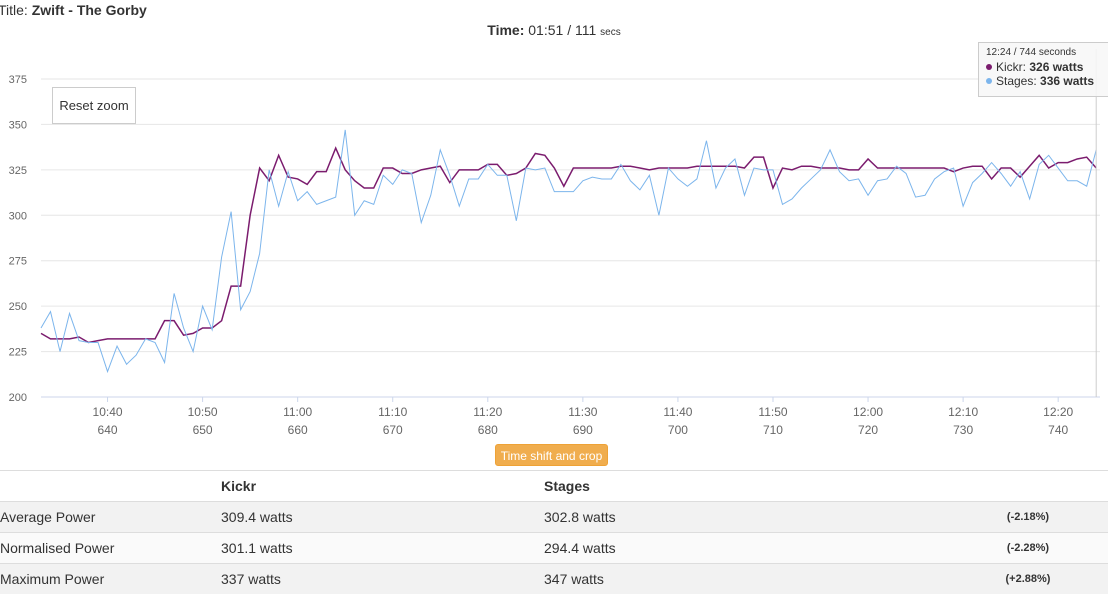  What do you see at coordinates (18, 80) in the screenshot?
I see `y-tick-label: 375` at bounding box center [18, 80].